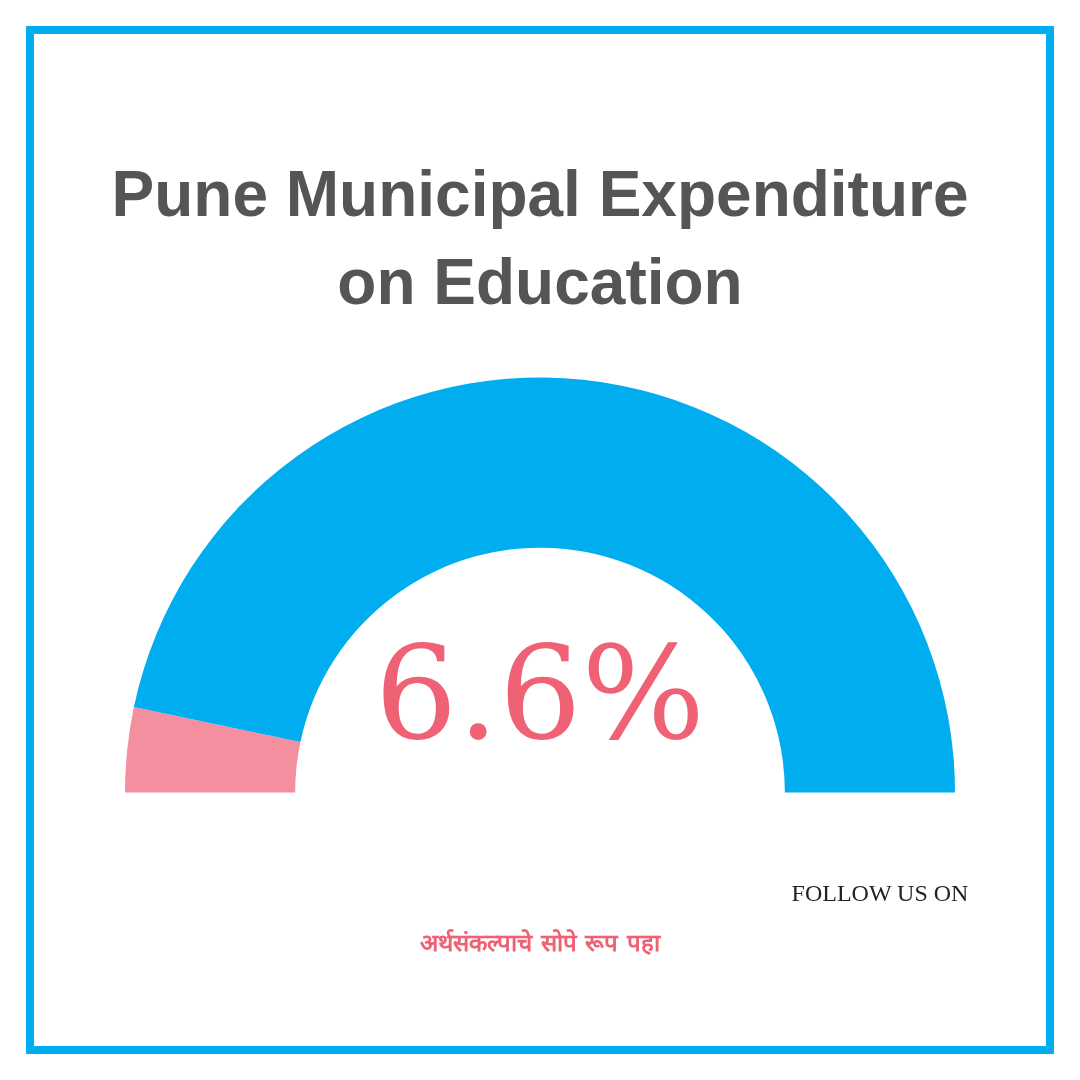  What do you see at coordinates (540, 943) in the screenshot?
I see `text: अर्थसंकल्पाचे सोपे रूप पहा` at bounding box center [540, 943].